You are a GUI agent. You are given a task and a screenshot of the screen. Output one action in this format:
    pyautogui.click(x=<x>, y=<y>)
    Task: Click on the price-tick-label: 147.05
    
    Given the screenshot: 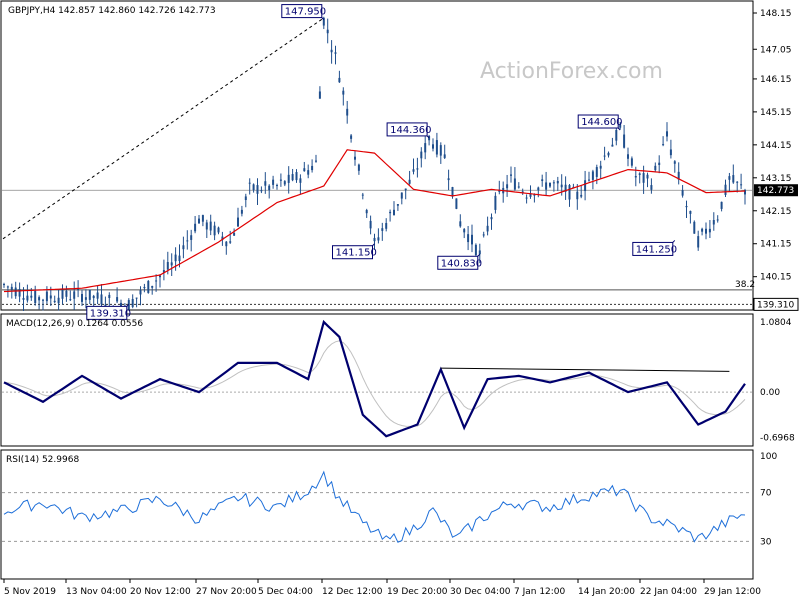 What is the action you would take?
    pyautogui.click(x=776, y=50)
    